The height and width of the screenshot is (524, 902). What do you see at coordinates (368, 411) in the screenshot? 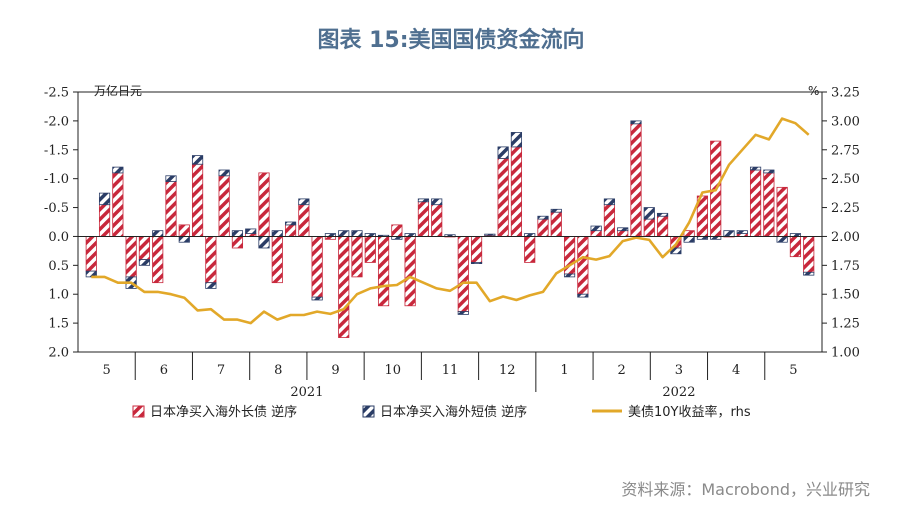
I see `legend-swatch-short-bond` at bounding box center [368, 411].